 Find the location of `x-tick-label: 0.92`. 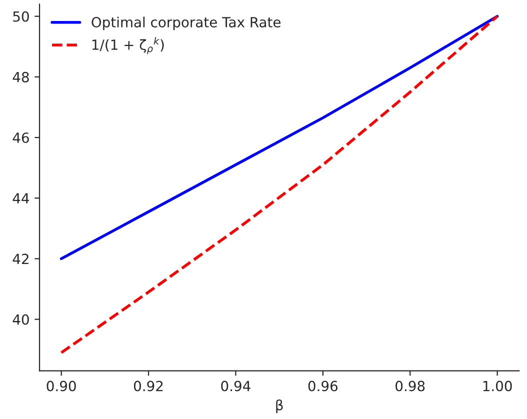

x-tick-label: 0.92 is located at coordinates (148, 386).